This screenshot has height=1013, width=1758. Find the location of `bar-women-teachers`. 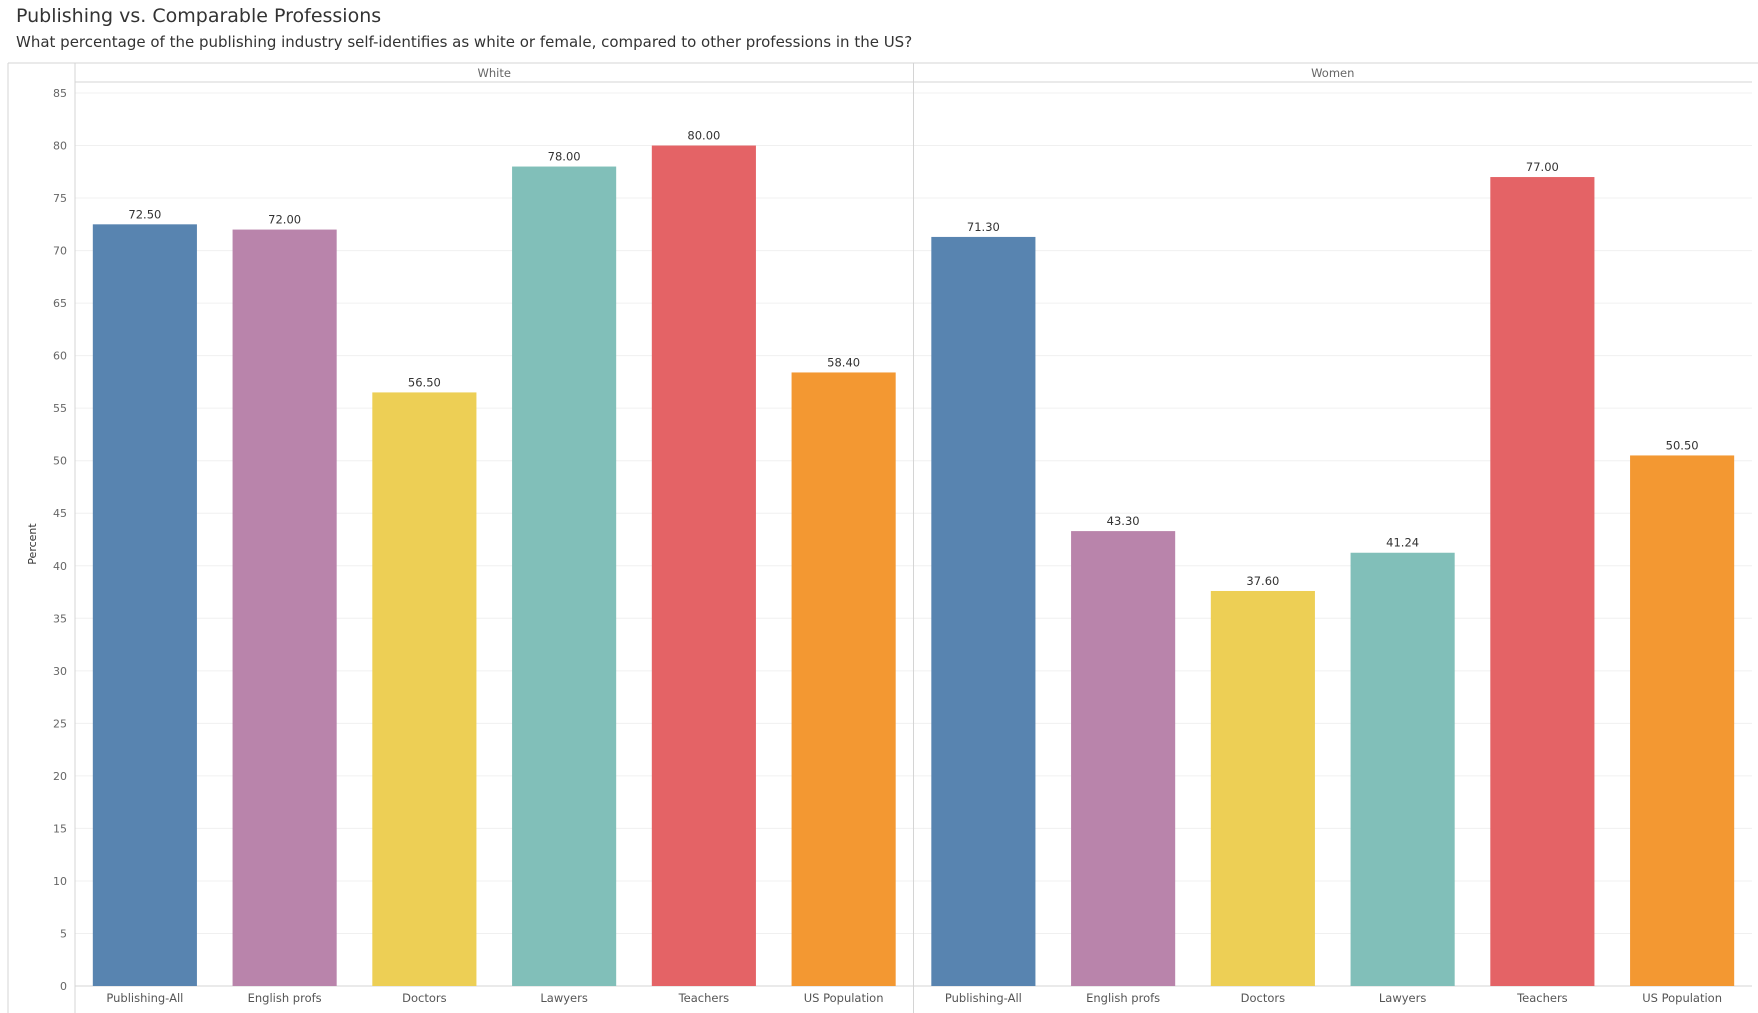

bar-women-teachers is located at coordinates (1542, 581).